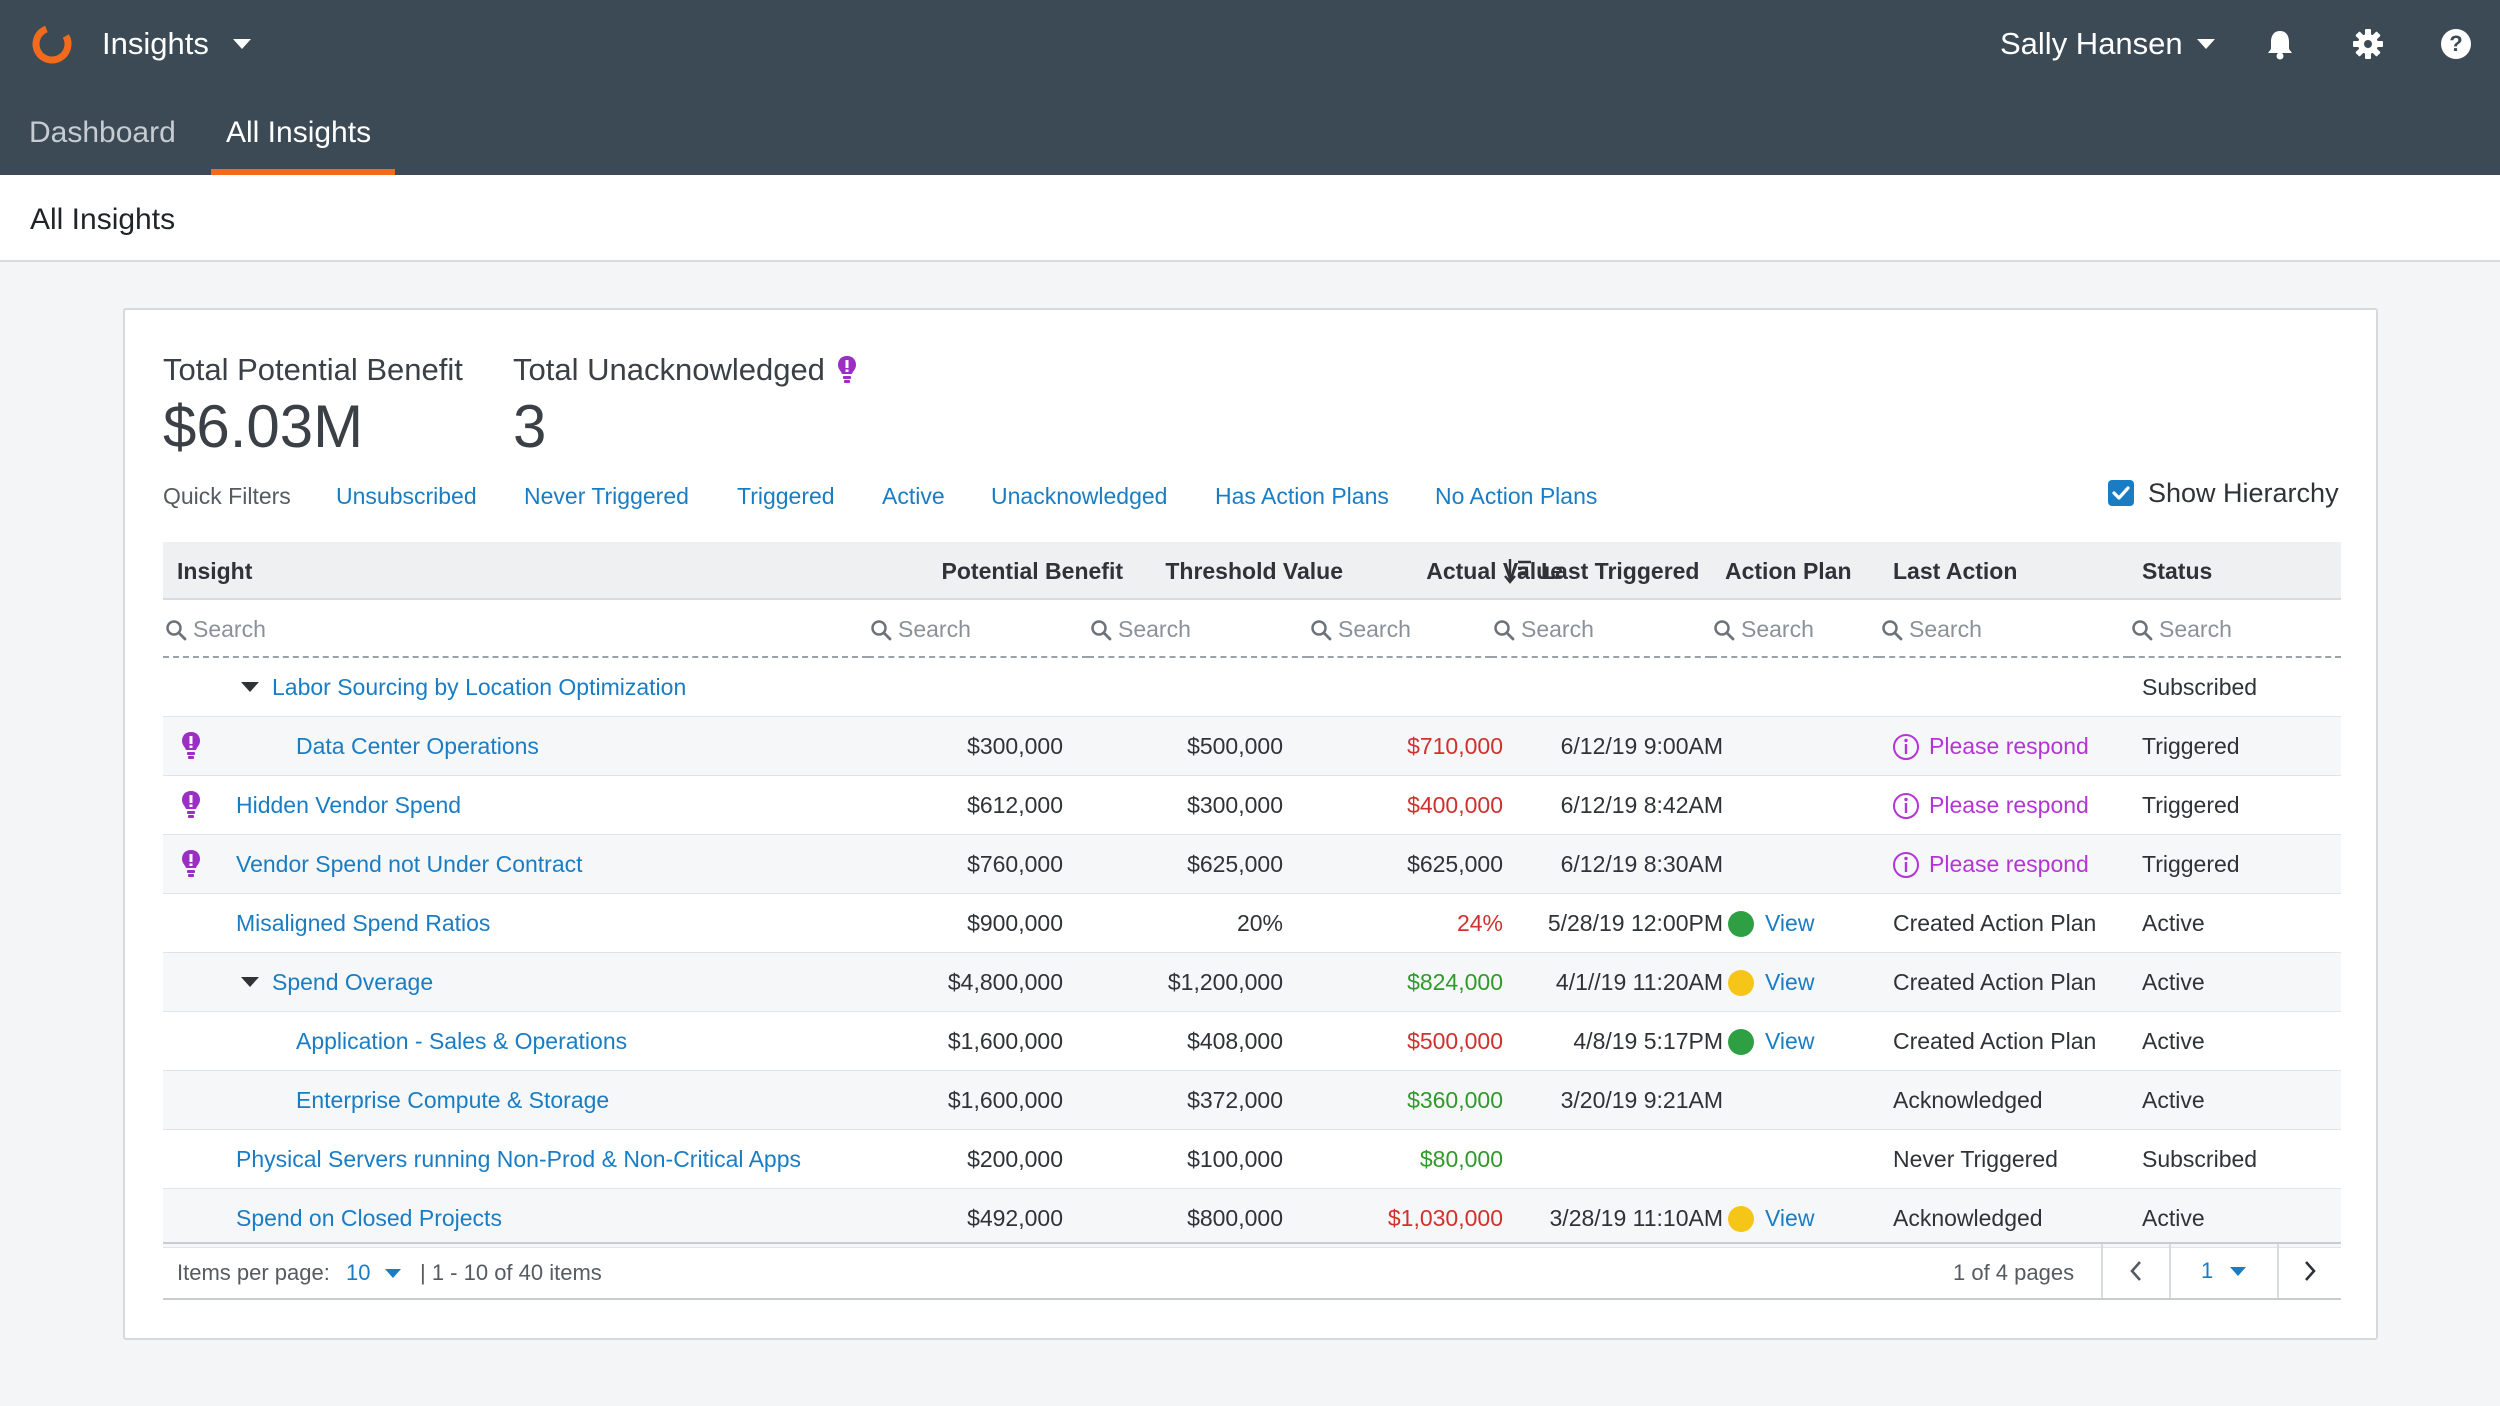 The height and width of the screenshot is (1406, 2500). I want to click on column-action-plan: Action Plan, so click(1788, 571).